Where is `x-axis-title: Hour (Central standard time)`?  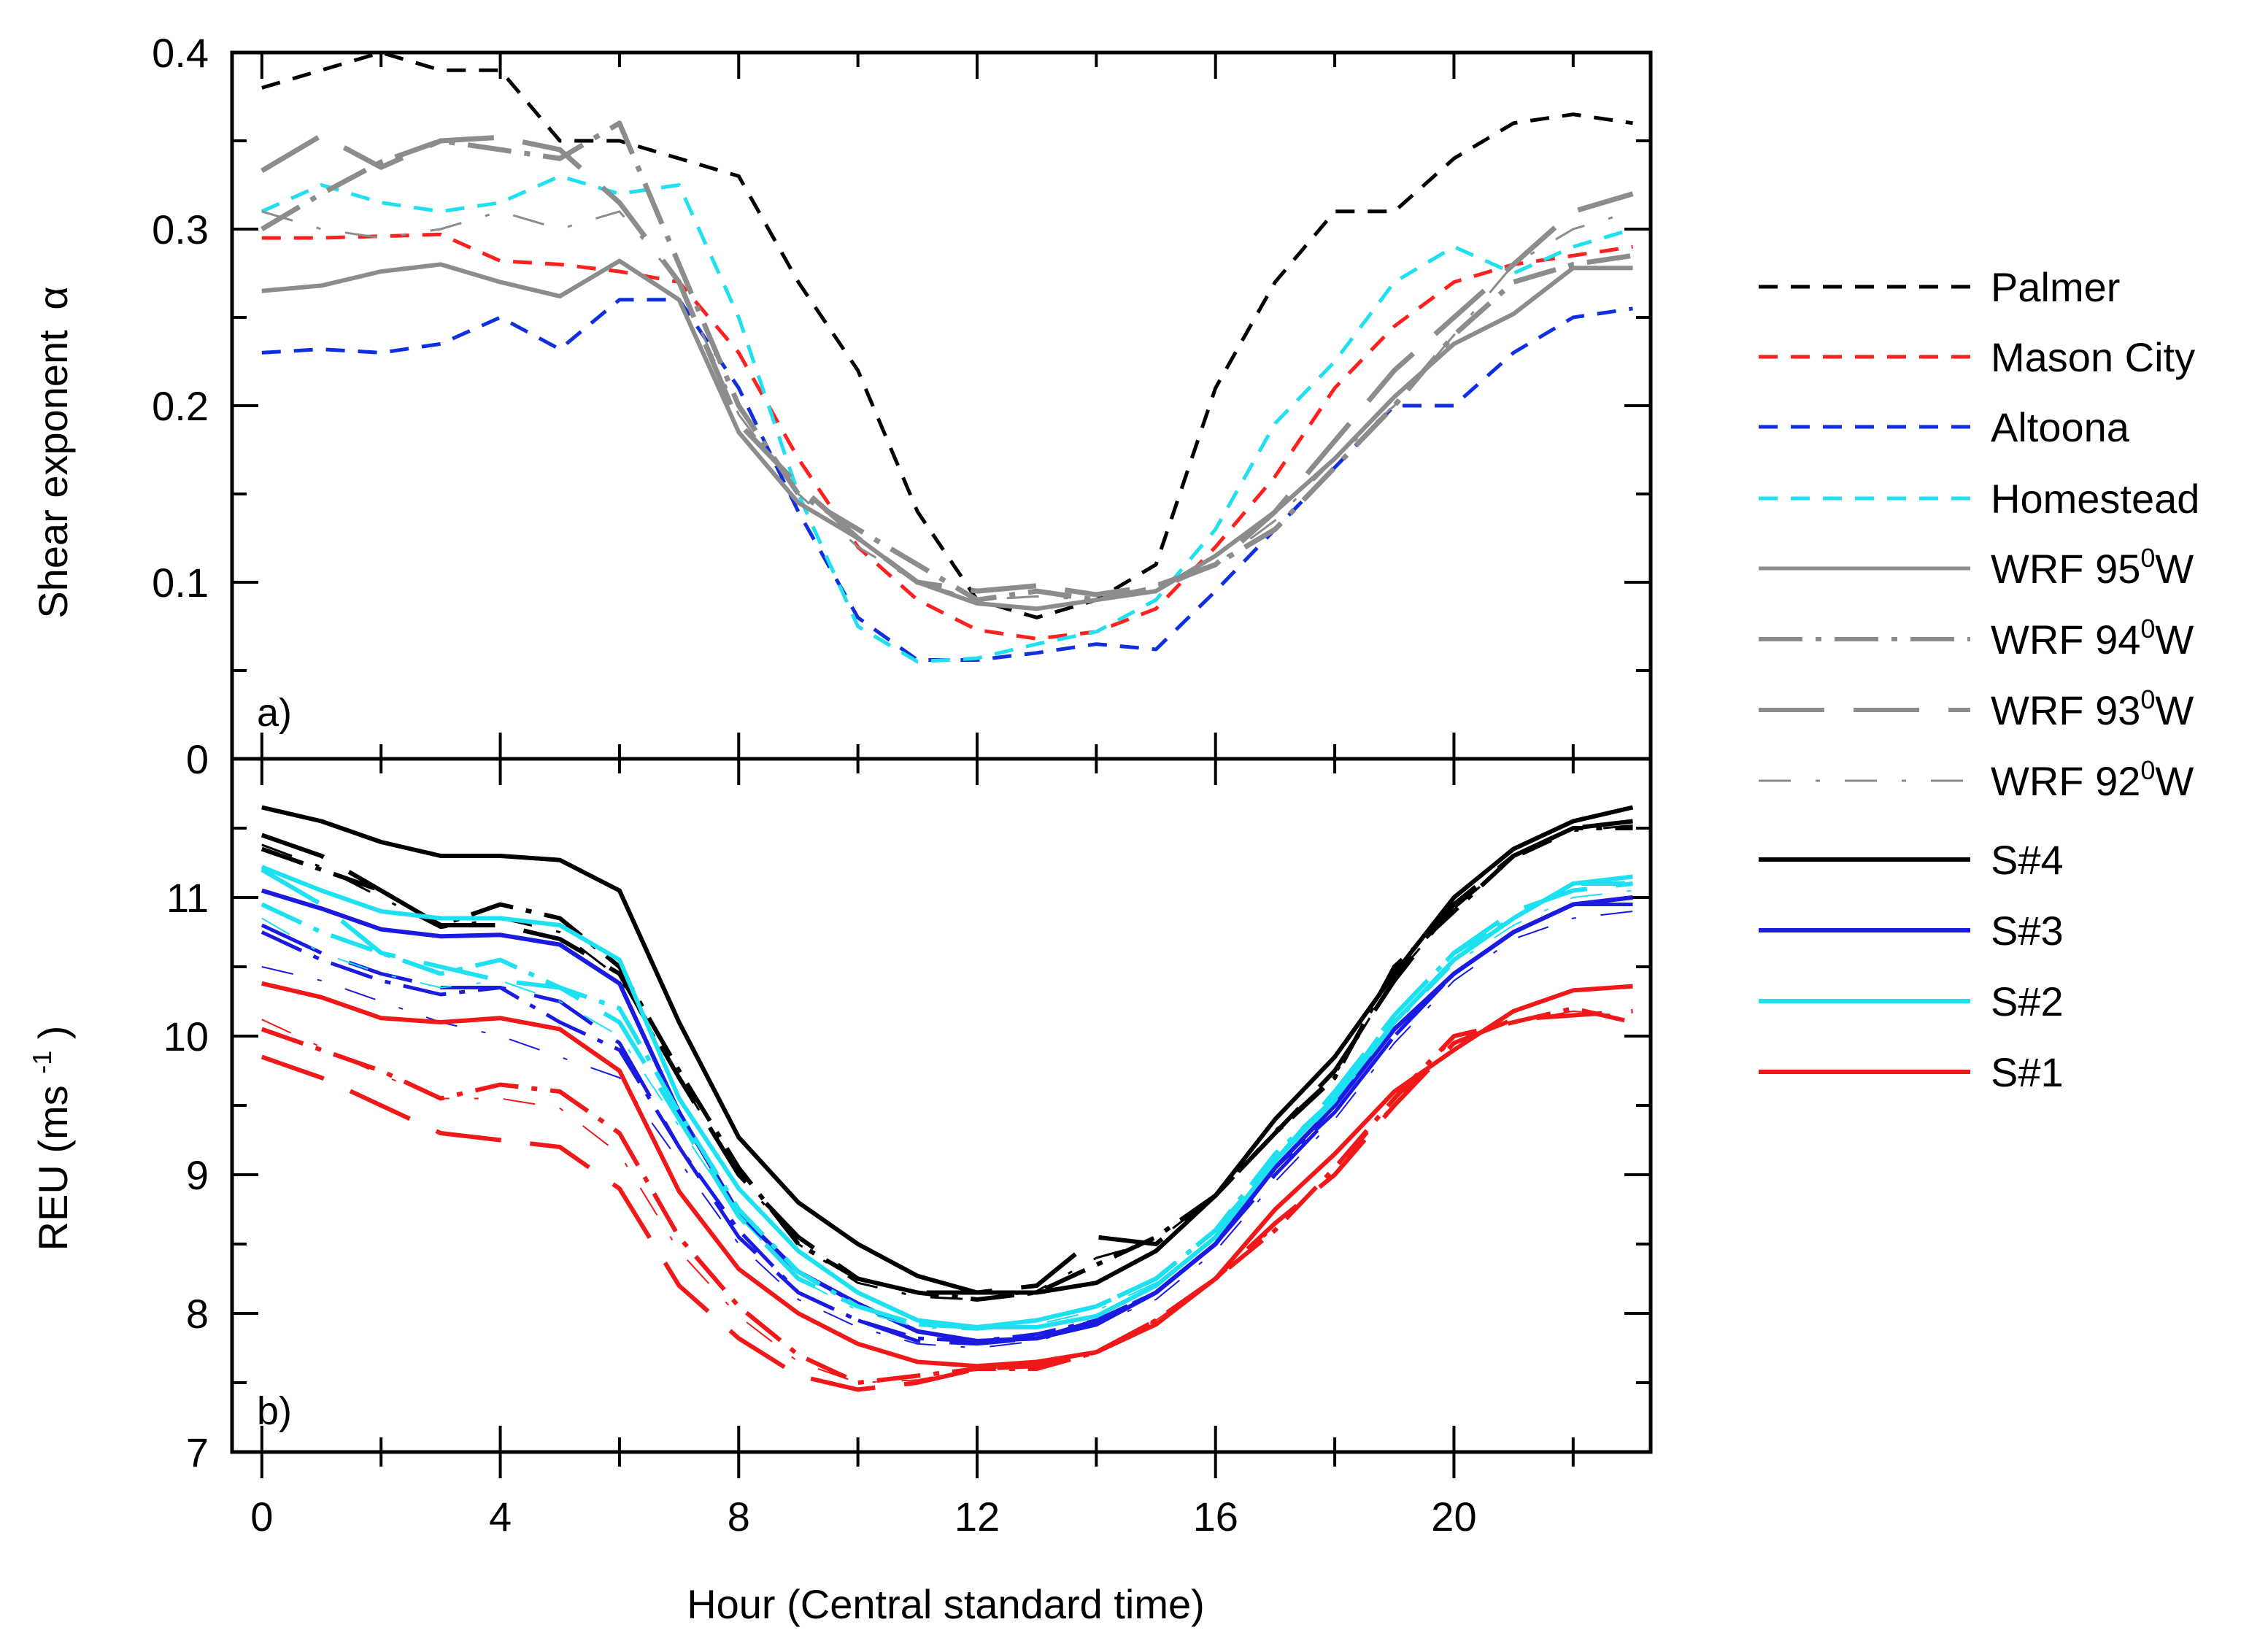
x-axis-title: Hour (Central standard time) is located at coordinates (946, 1604).